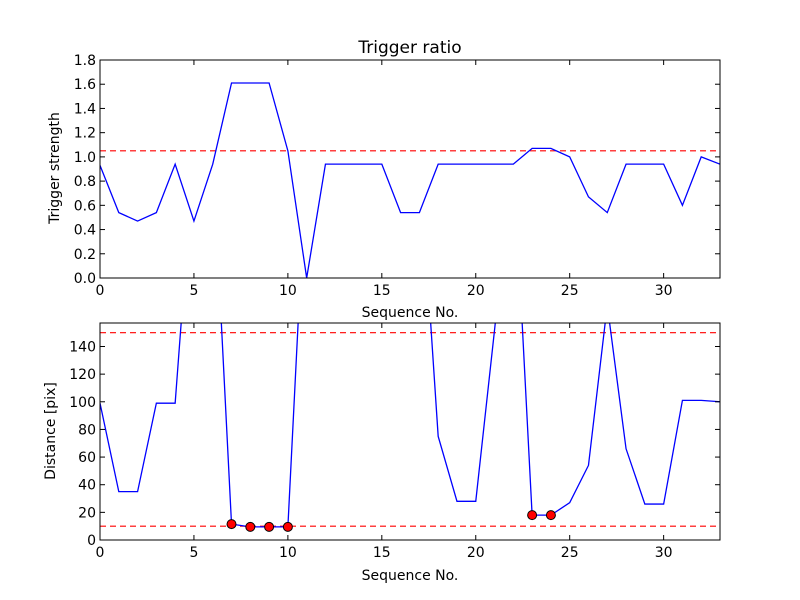 This screenshot has height=600, width=800. What do you see at coordinates (87, 513) in the screenshot?
I see `y-tick-label: 20` at bounding box center [87, 513].